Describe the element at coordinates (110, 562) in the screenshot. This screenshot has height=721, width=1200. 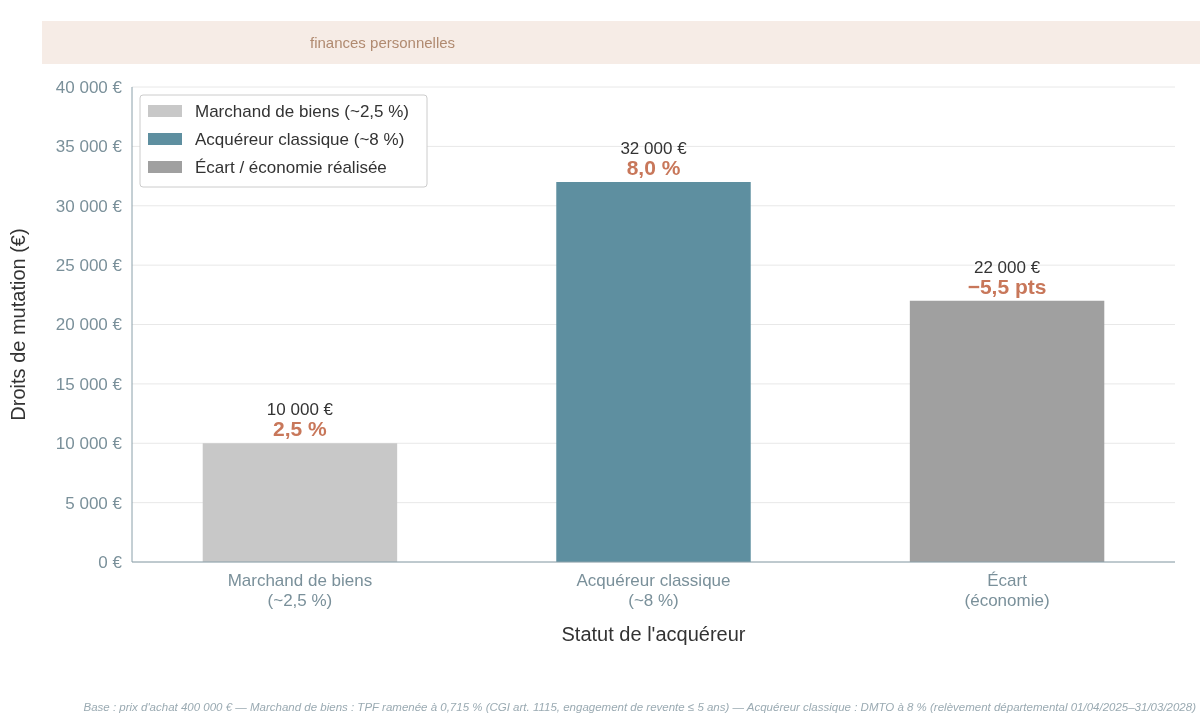
I see `y-tick-label: 0 €` at that location.